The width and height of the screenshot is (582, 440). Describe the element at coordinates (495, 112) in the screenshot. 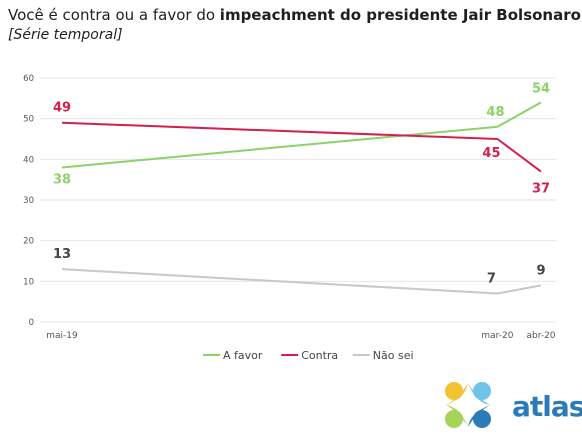

I see `data-label: 48` at that location.